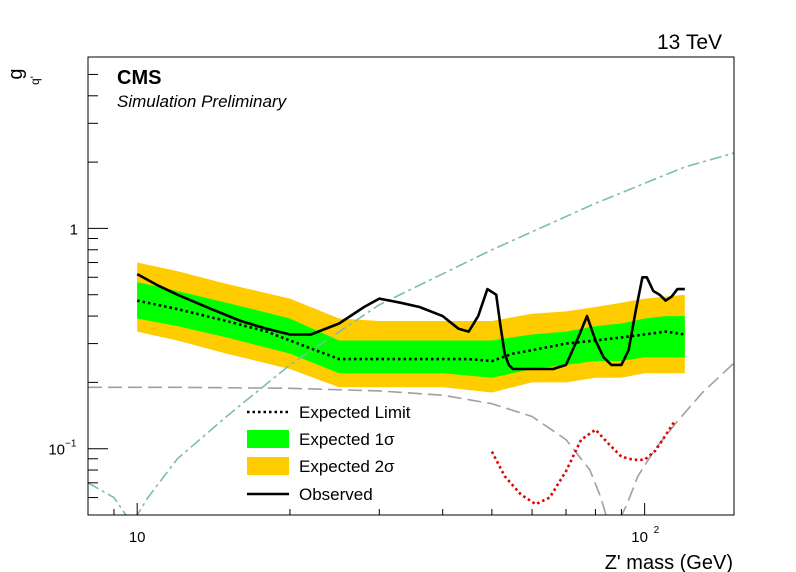 The image size is (796, 572). I want to click on y-tick-label: 1, so click(74, 229).